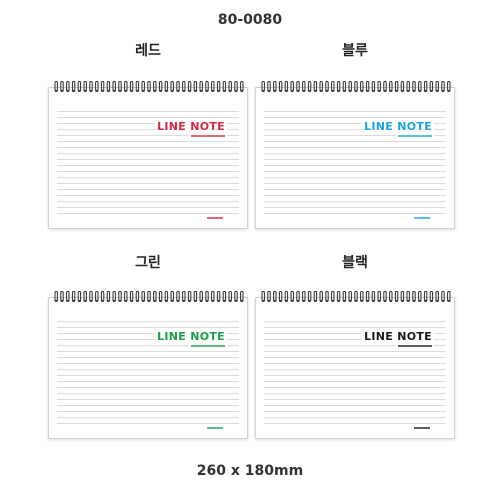 The height and width of the screenshot is (500, 500). I want to click on notebook-subtitle, so click(208, 136).